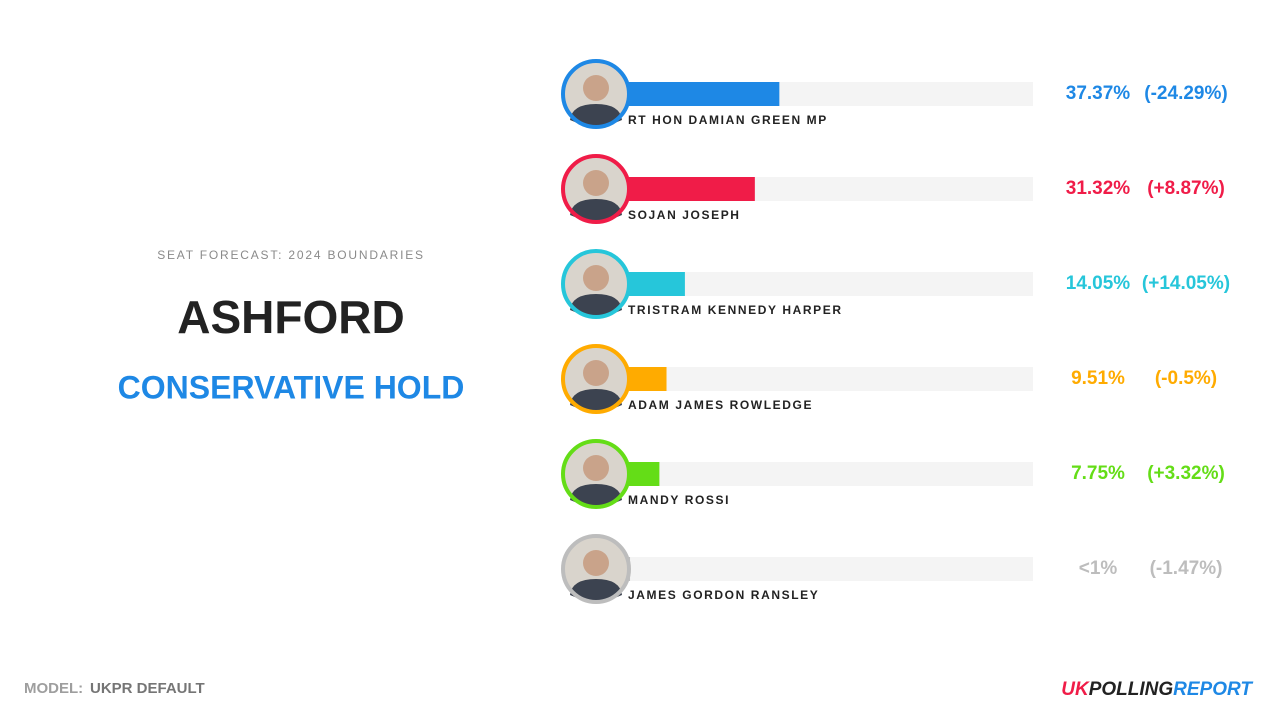 This screenshot has width=1280, height=720. Describe the element at coordinates (1075, 689) in the screenshot. I see `logo-part: UK` at that location.